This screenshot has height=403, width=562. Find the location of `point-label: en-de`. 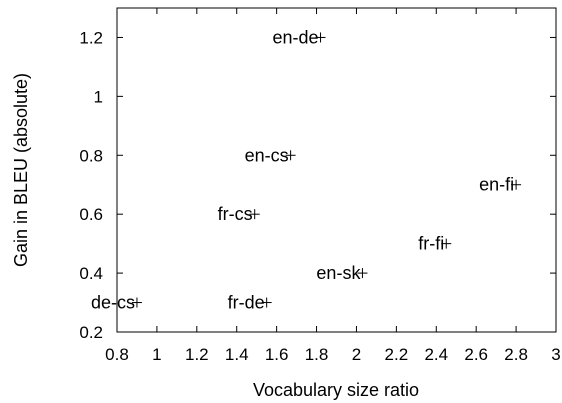

point-label: en-de is located at coordinates (295, 37).